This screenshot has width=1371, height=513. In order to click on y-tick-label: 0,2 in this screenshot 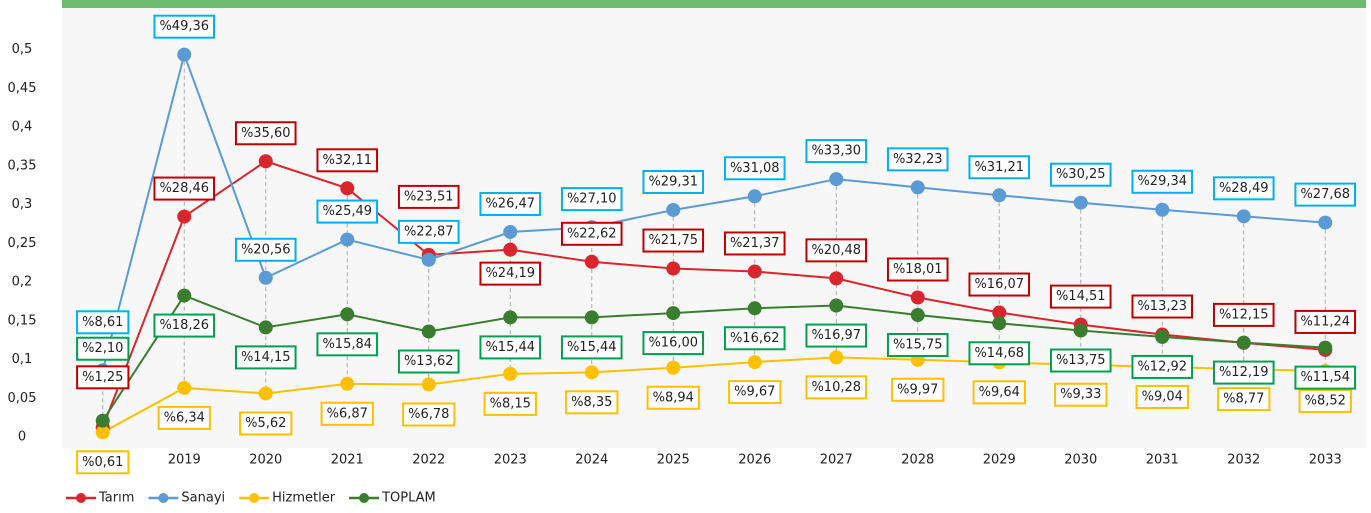, I will do `click(22, 282)`.